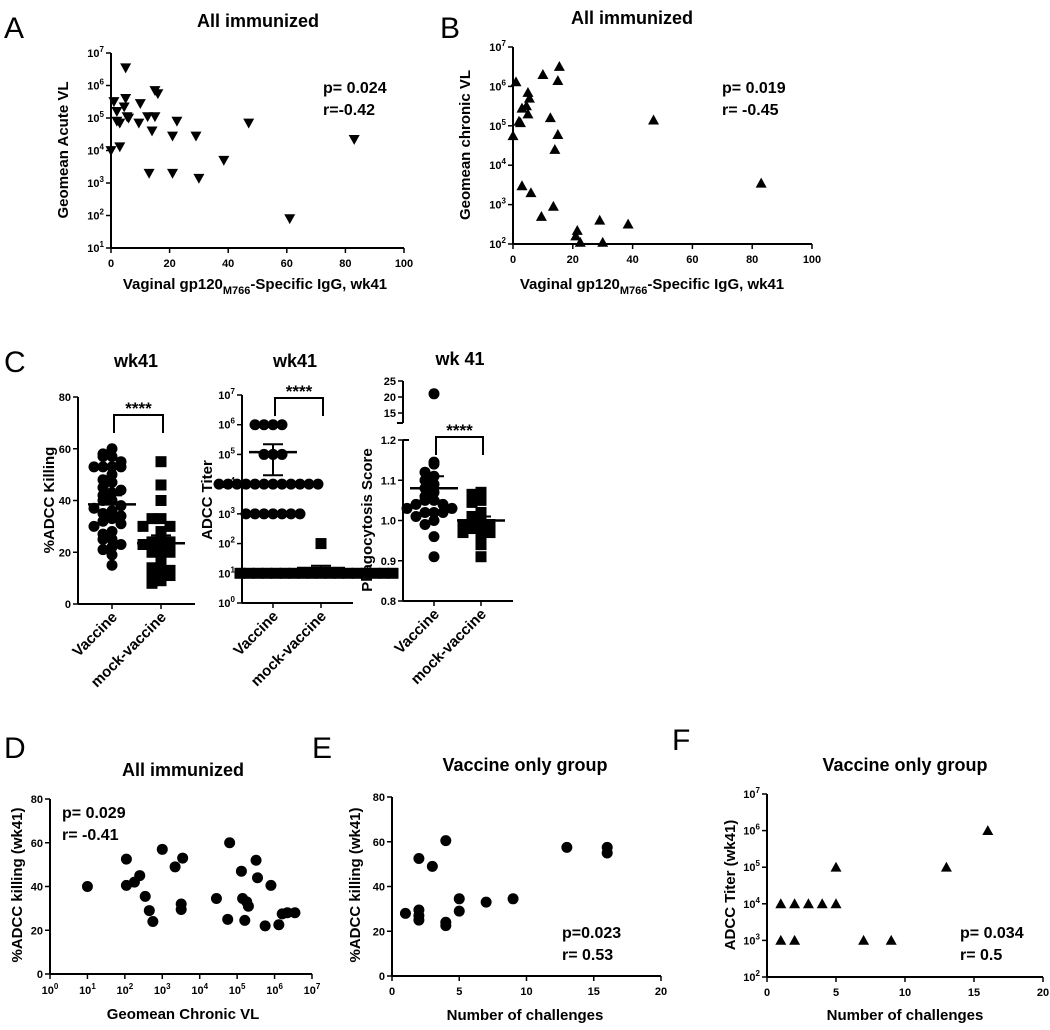 The image size is (1050, 1030). Describe the element at coordinates (125, 989) in the screenshot. I see `x-tick-label: 10²` at that location.